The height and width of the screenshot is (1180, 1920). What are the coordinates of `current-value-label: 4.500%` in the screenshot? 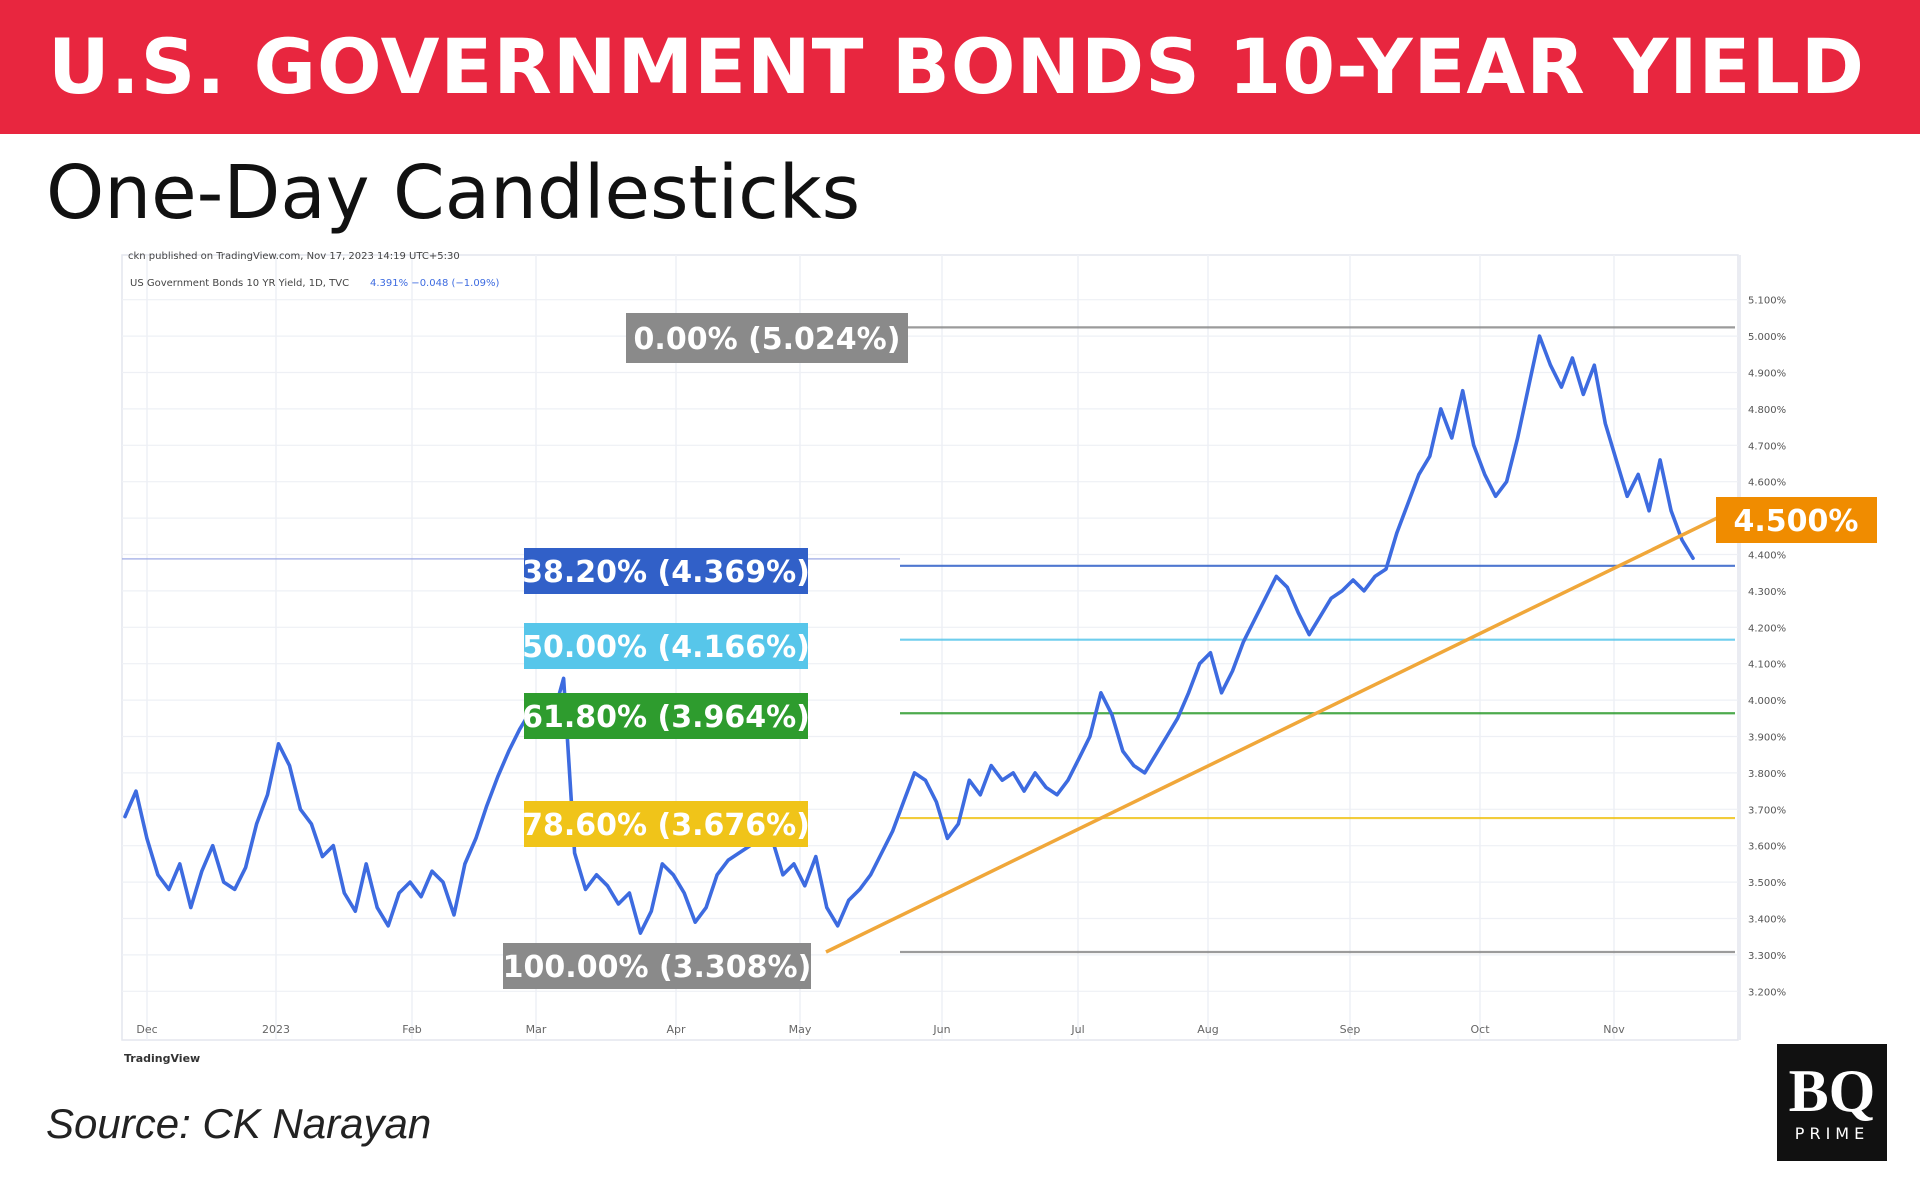 It's located at (1796, 521).